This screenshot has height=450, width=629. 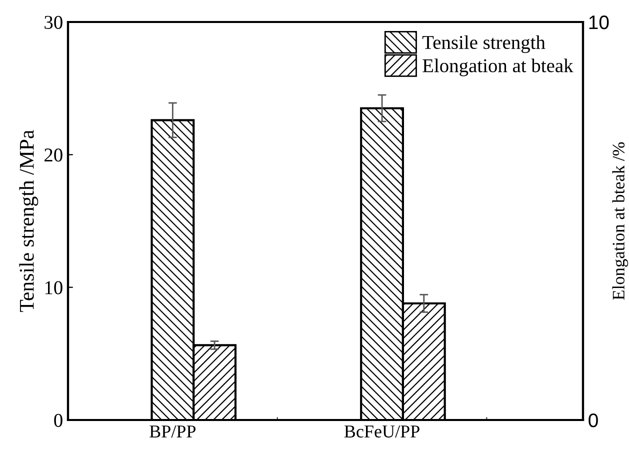 I want to click on legend-label: Elongation at bteak, so click(x=498, y=67).